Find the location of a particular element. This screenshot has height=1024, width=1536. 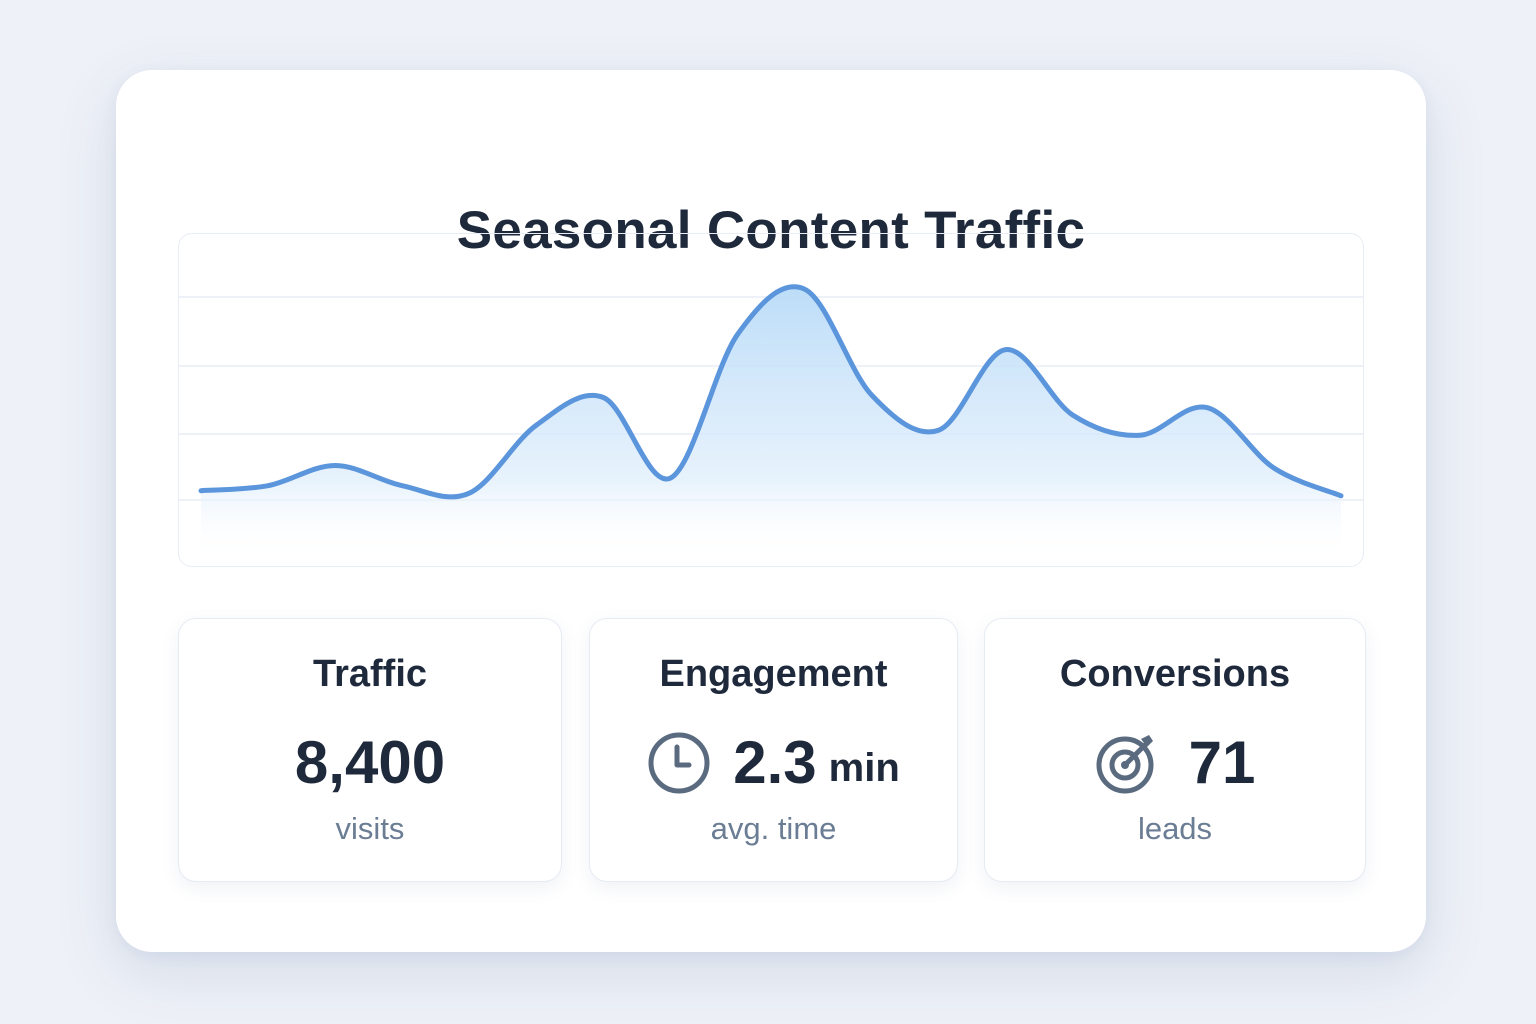

engagement-value-row: 2.3 min is located at coordinates (773, 763).